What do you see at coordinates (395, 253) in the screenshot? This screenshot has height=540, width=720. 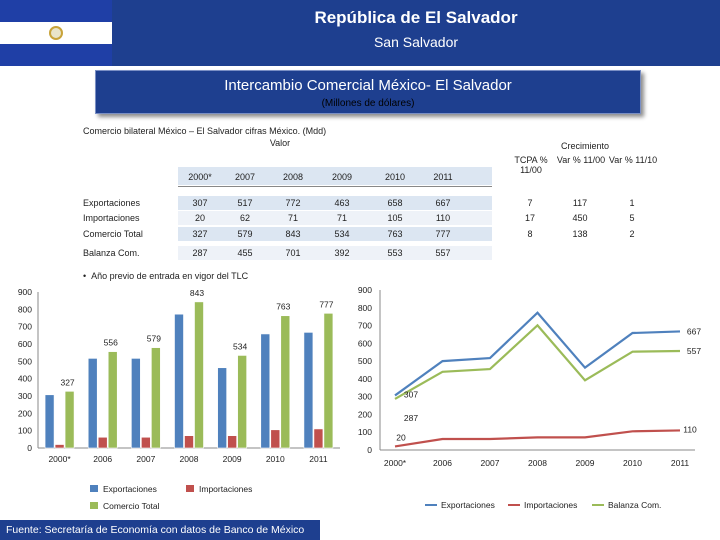 I see `table-cell: 553` at bounding box center [395, 253].